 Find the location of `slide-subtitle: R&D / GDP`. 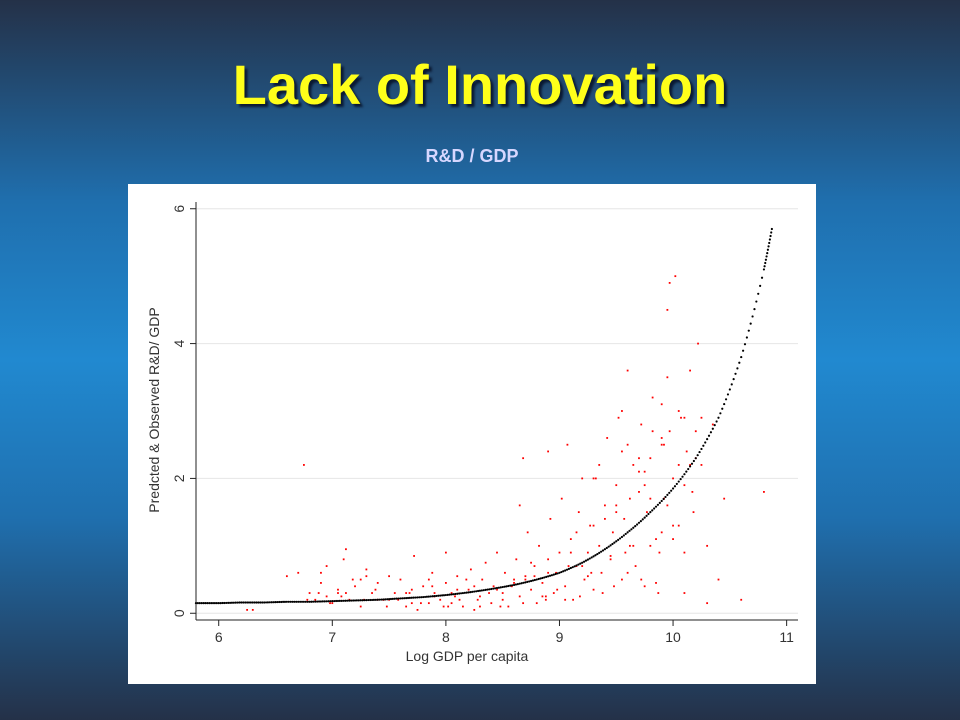

slide-subtitle: R&D / GDP is located at coordinates (472, 156).